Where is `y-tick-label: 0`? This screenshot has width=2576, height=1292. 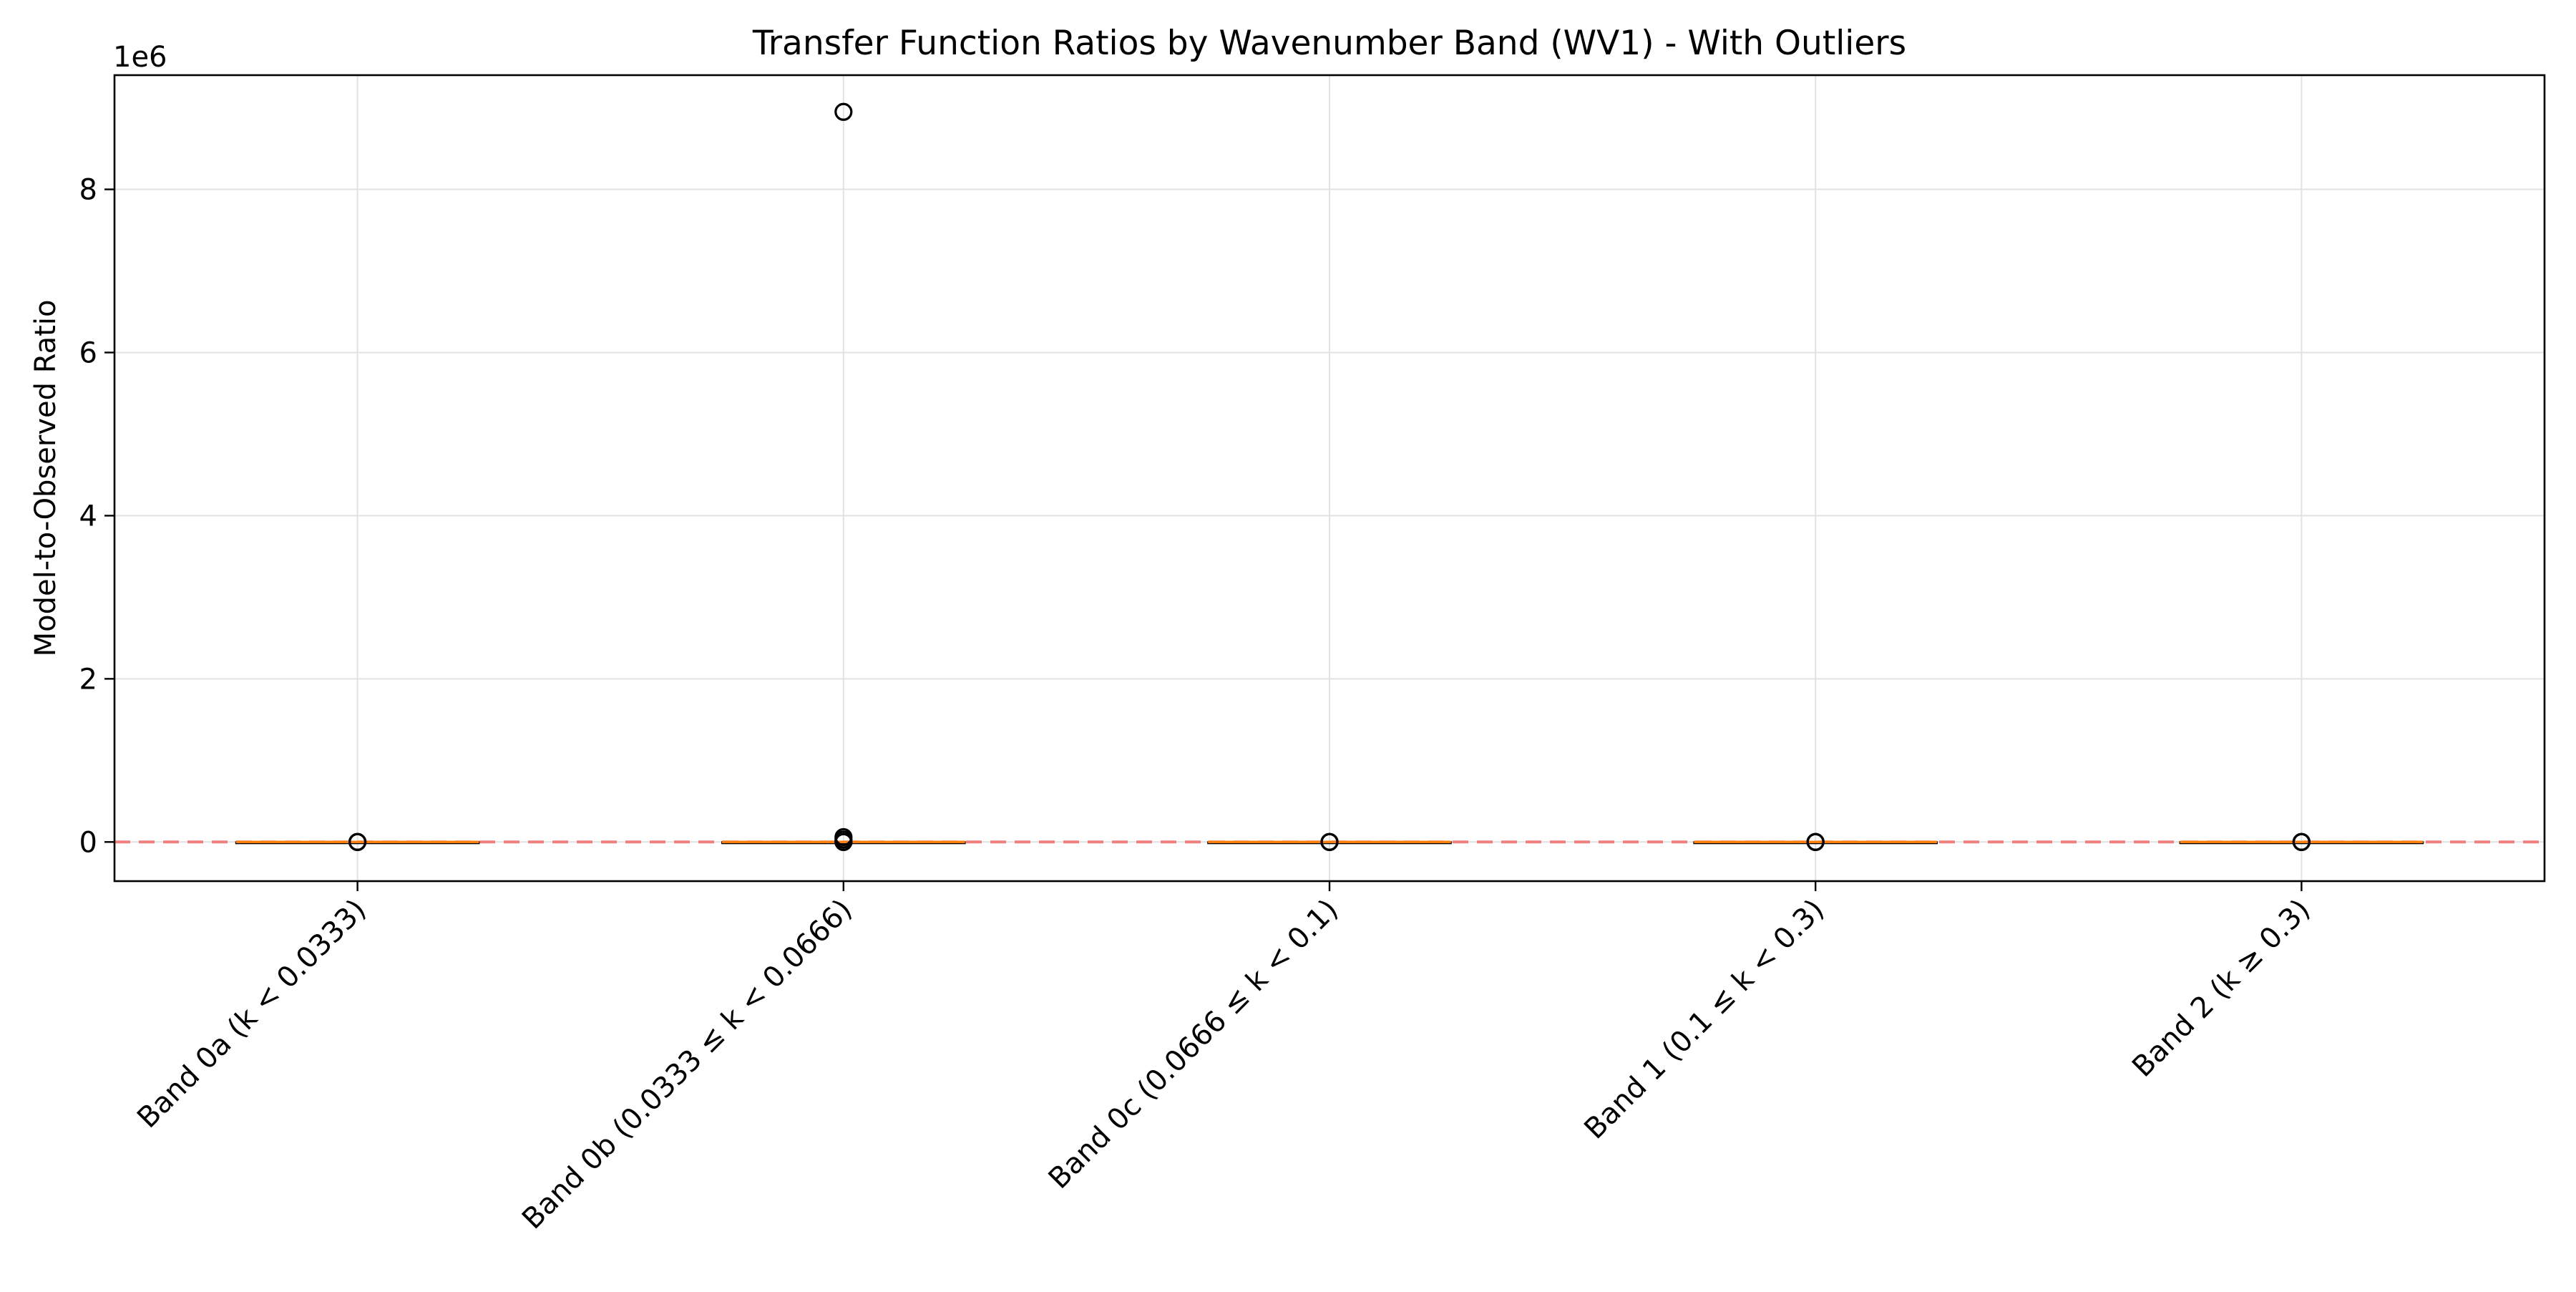
y-tick-label: 0 is located at coordinates (88, 842).